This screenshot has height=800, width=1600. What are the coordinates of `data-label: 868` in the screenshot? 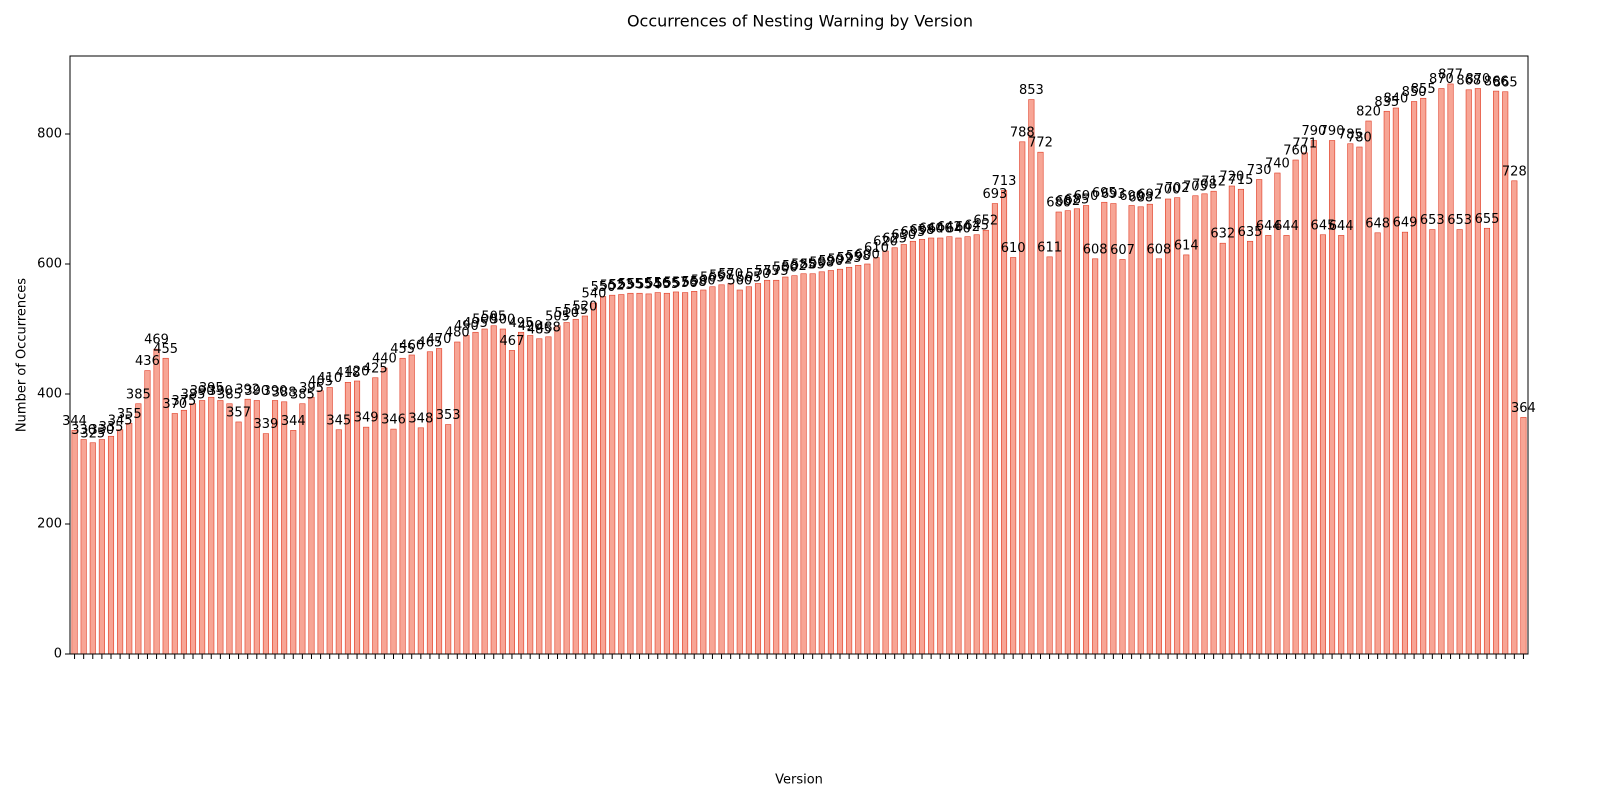 It's located at (1468, 80).